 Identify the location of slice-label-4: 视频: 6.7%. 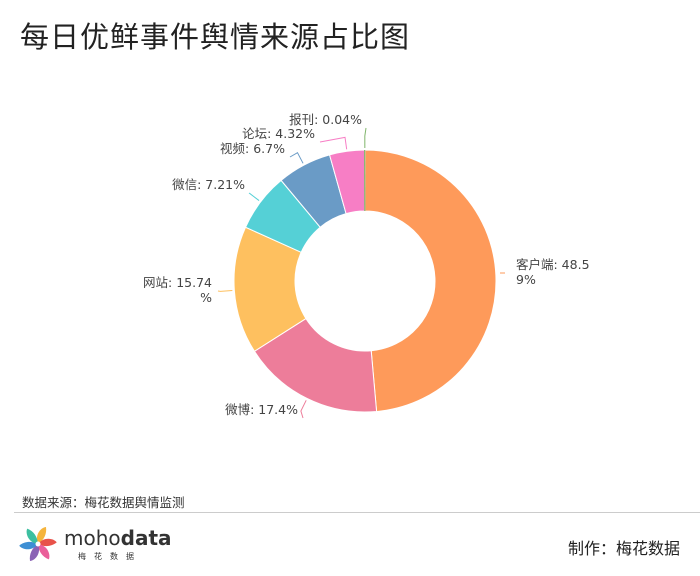
(252, 148).